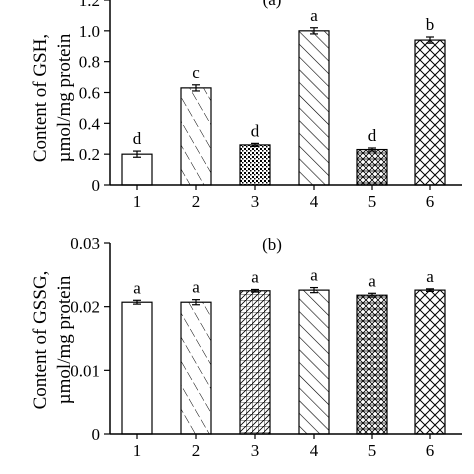 The image size is (474, 474). I want to click on panel-a-xtick-label: 2, so click(196, 201).